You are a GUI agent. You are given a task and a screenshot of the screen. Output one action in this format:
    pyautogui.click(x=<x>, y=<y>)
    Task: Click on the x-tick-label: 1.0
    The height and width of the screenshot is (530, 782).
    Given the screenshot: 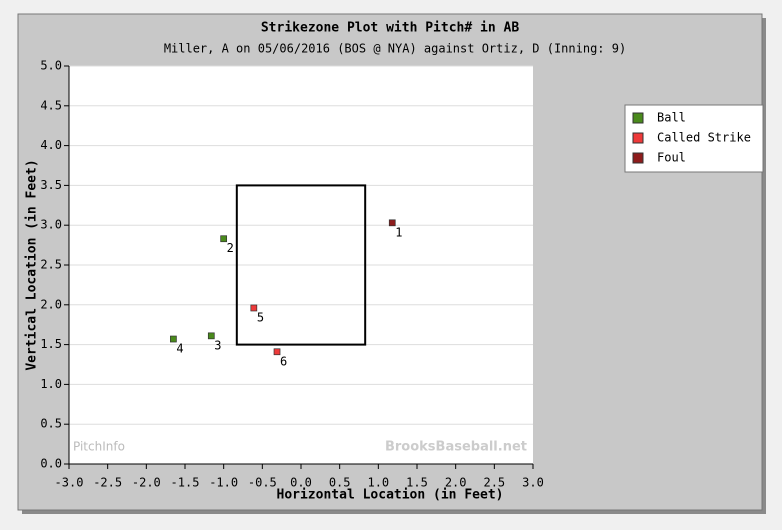 What is the action you would take?
    pyautogui.click(x=378, y=483)
    